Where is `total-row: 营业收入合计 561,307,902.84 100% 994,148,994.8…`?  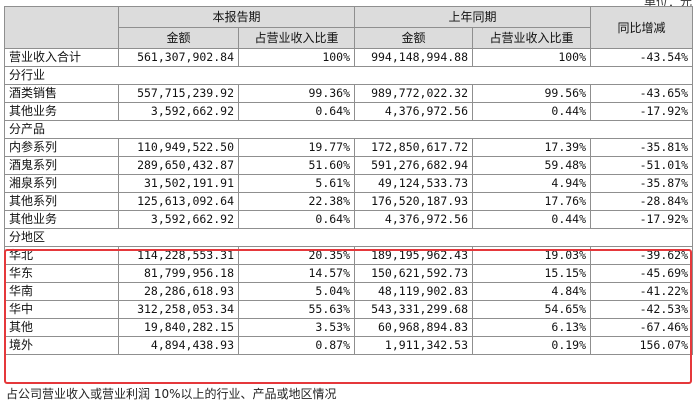
total-row: 营业收入合计 561,307,902.84 100% 994,148,994.8… is located at coordinates (349, 57).